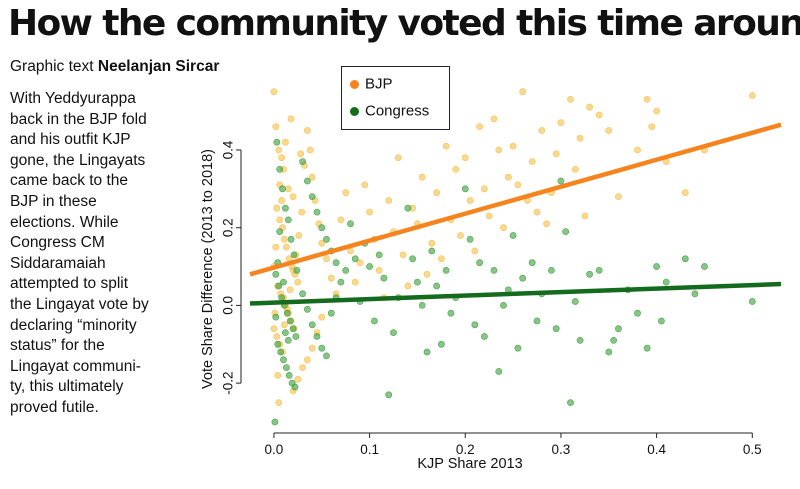 The width and height of the screenshot is (800, 489). I want to click on body-line: came back to the, so click(69, 181).